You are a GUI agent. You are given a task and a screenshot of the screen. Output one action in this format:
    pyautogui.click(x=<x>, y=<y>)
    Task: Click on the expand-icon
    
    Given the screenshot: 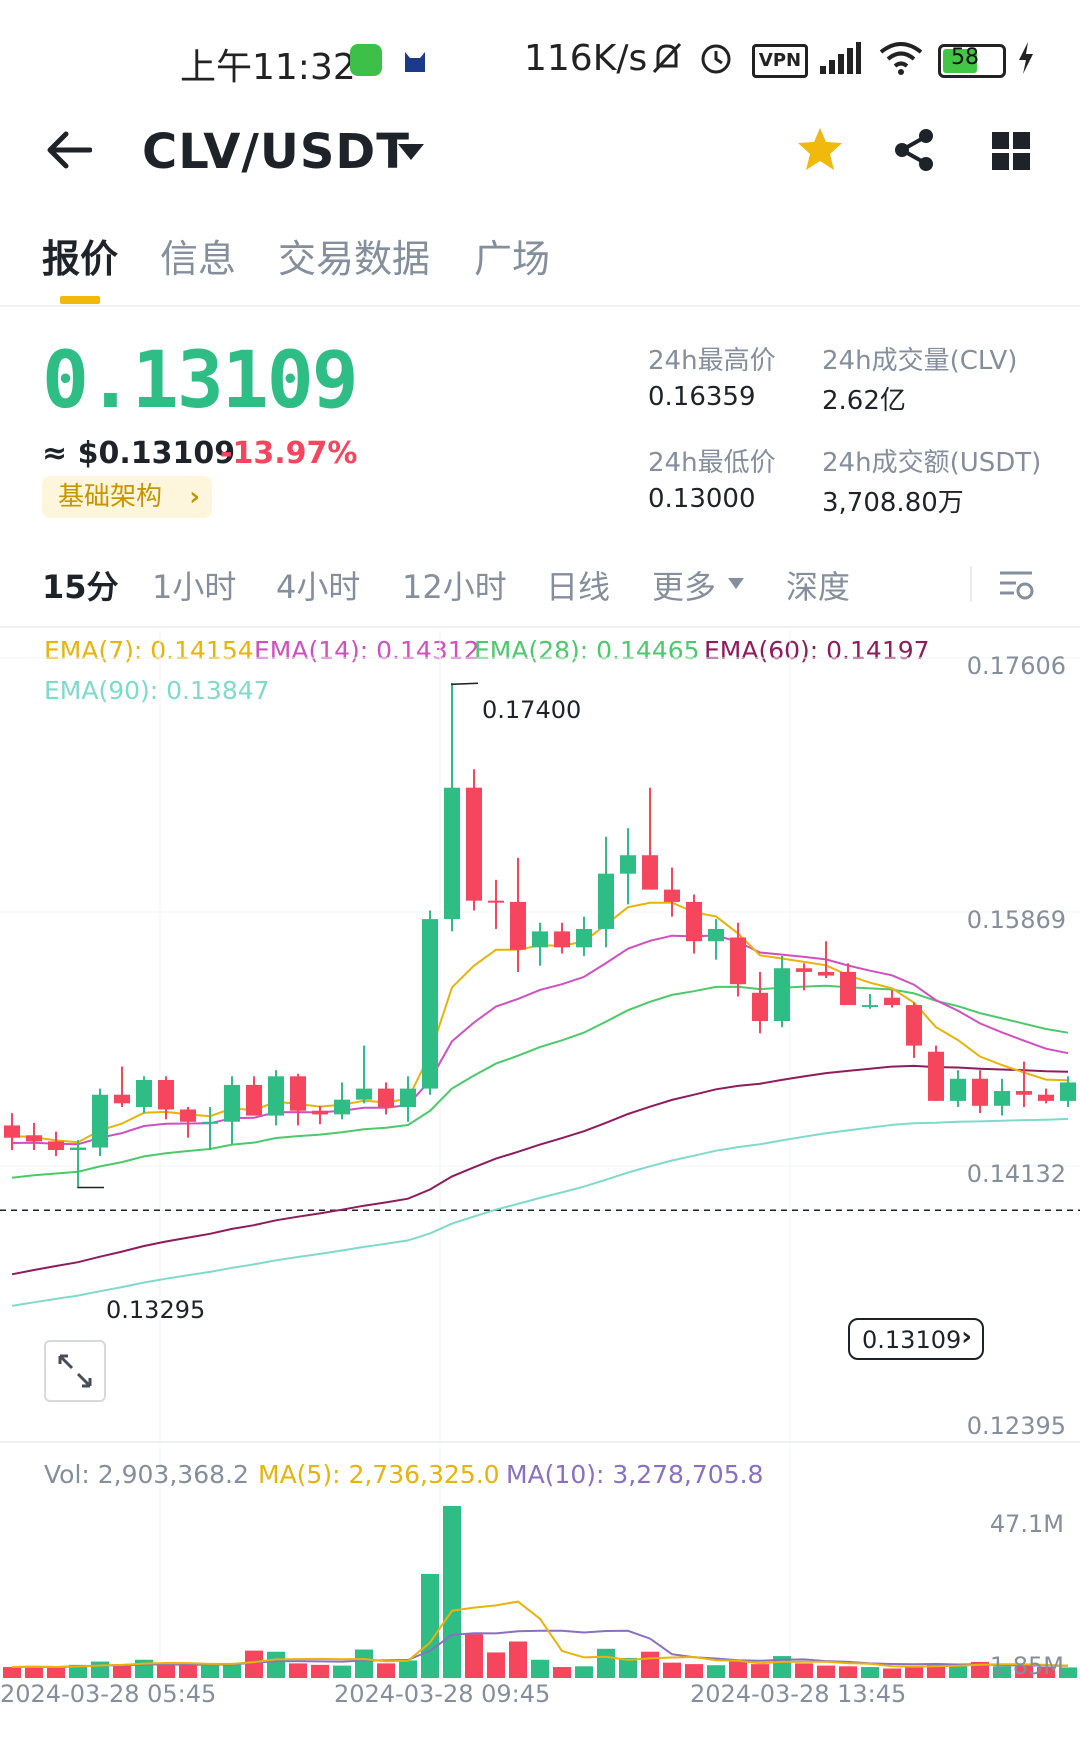 What is the action you would take?
    pyautogui.click(x=75, y=1371)
    